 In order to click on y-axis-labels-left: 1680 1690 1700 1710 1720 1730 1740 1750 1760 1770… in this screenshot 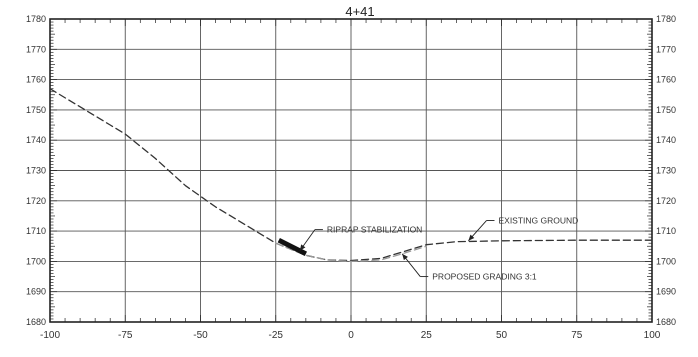, I will do `click(36, 170)`.